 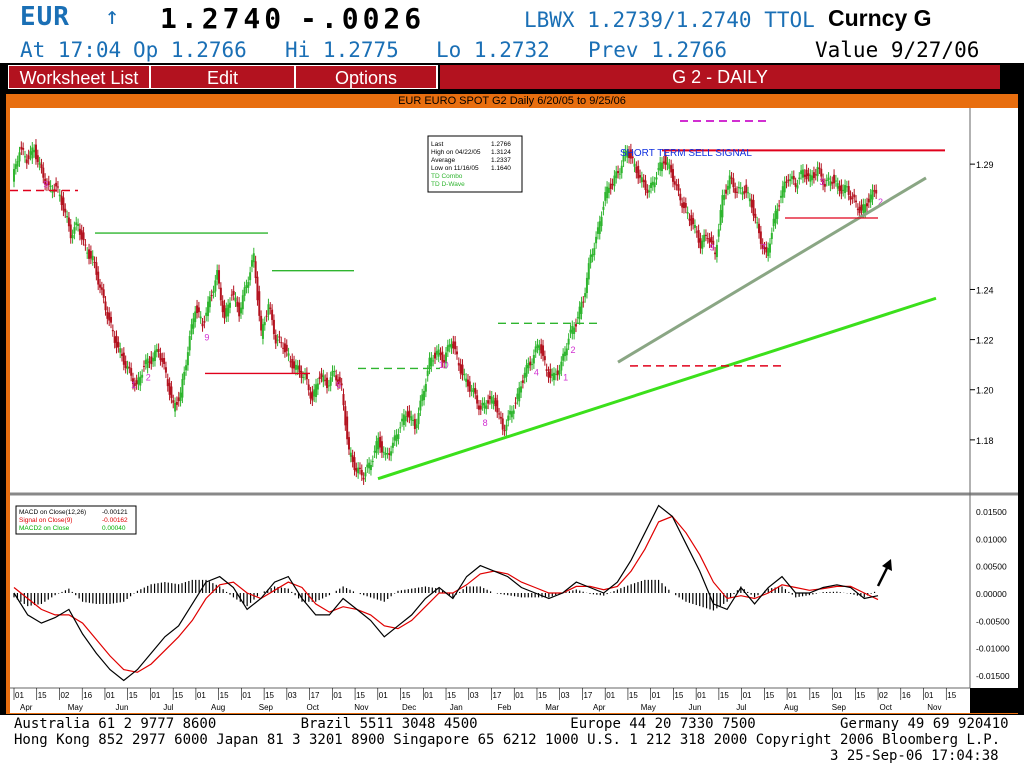 What do you see at coordinates (985, 290) in the screenshot?
I see `price-axis-label: 1.24` at bounding box center [985, 290].